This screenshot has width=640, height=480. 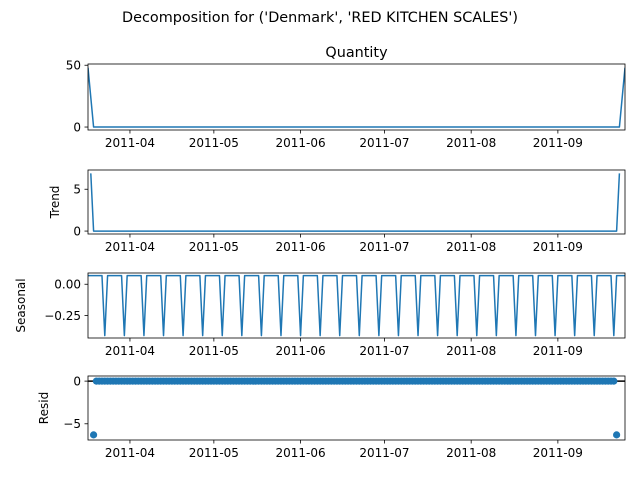 I want to click on observed-axes-frame, so click(x=356, y=97).